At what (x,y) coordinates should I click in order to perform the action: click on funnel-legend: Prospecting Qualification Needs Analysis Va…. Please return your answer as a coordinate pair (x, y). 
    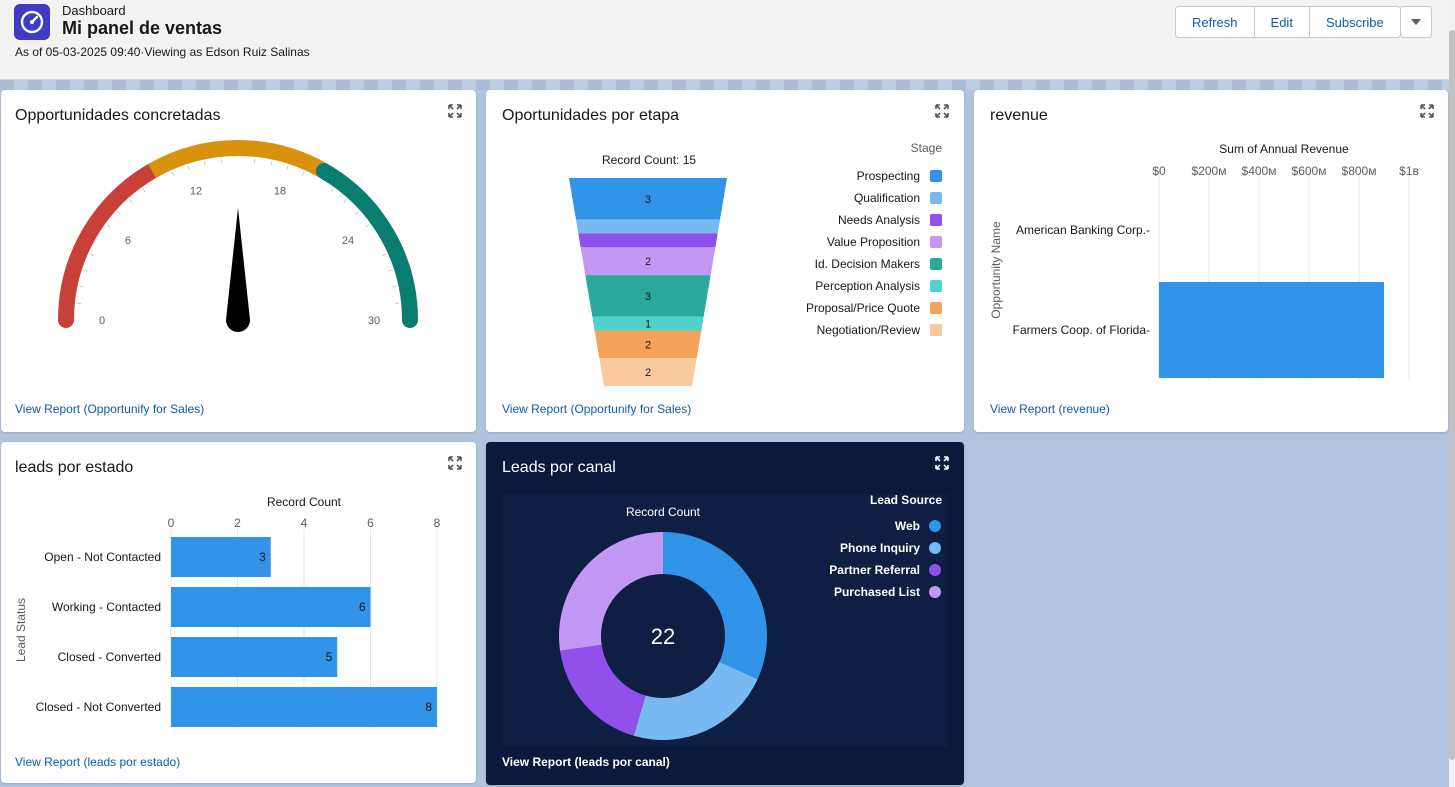
    Looking at the image, I should click on (874, 253).